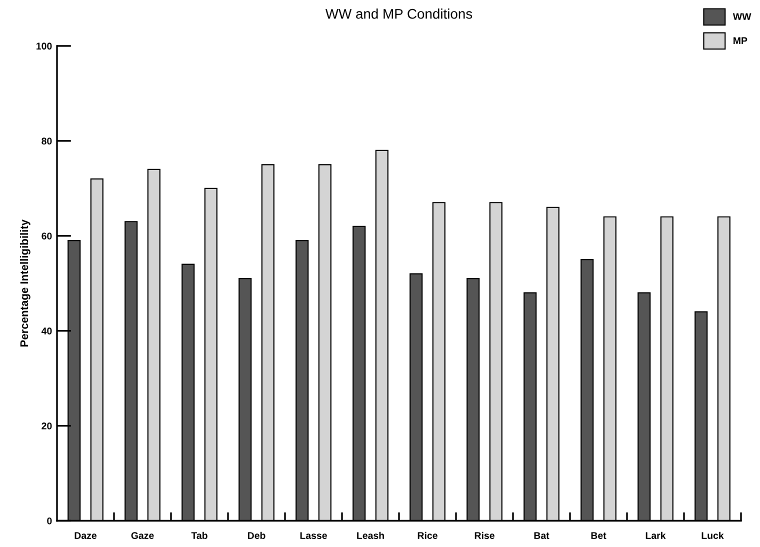  What do you see at coordinates (741, 40) in the screenshot?
I see `legend-label: MP` at bounding box center [741, 40].